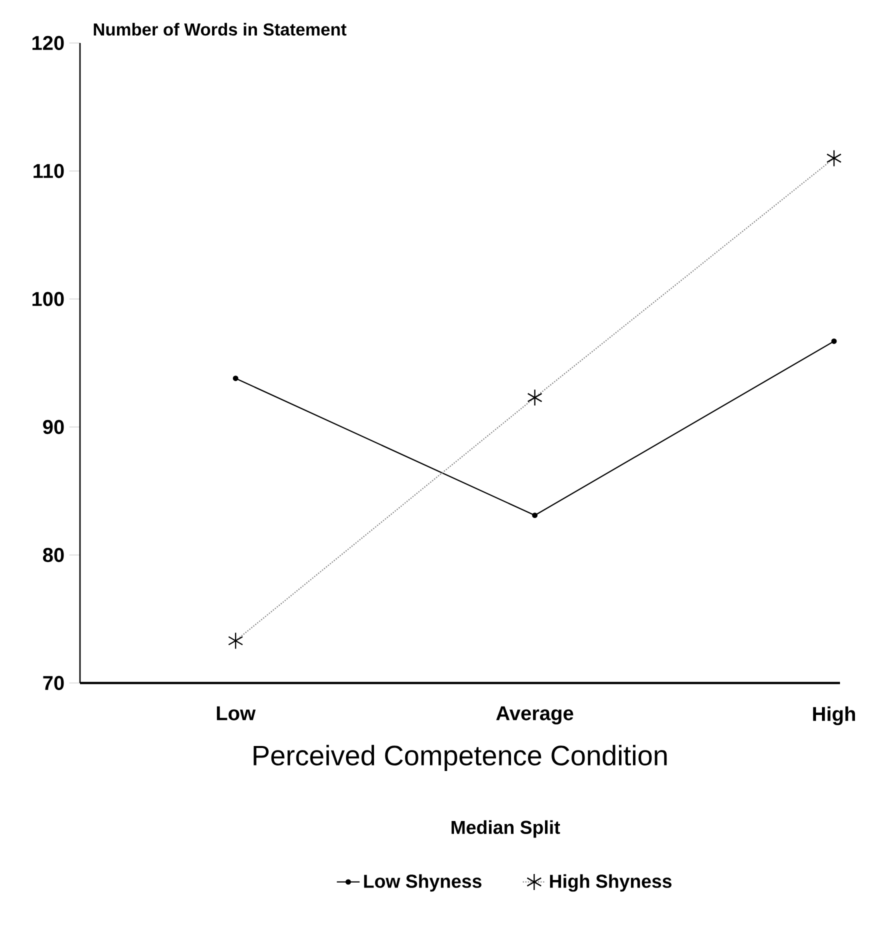 This screenshot has height=929, width=870. I want to click on y-axis-title: Number of Words in Statement, so click(220, 29).